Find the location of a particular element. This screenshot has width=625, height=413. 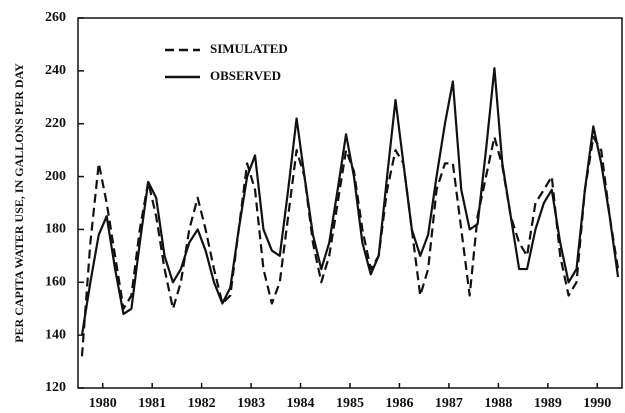

y-tick-label: 160 is located at coordinates (55, 282).